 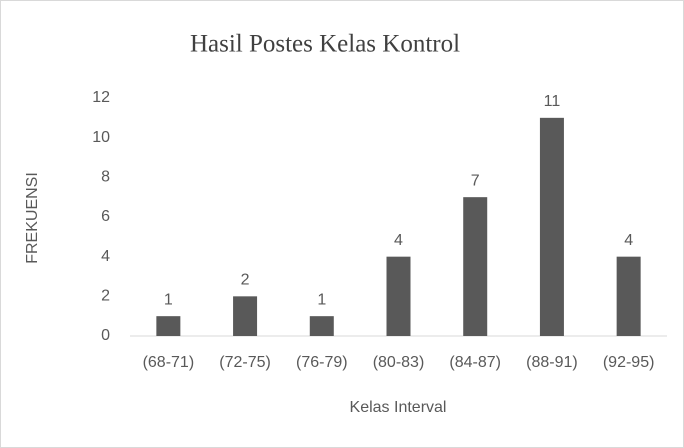 I want to click on x-tick-label: (88-91), so click(x=552, y=362).